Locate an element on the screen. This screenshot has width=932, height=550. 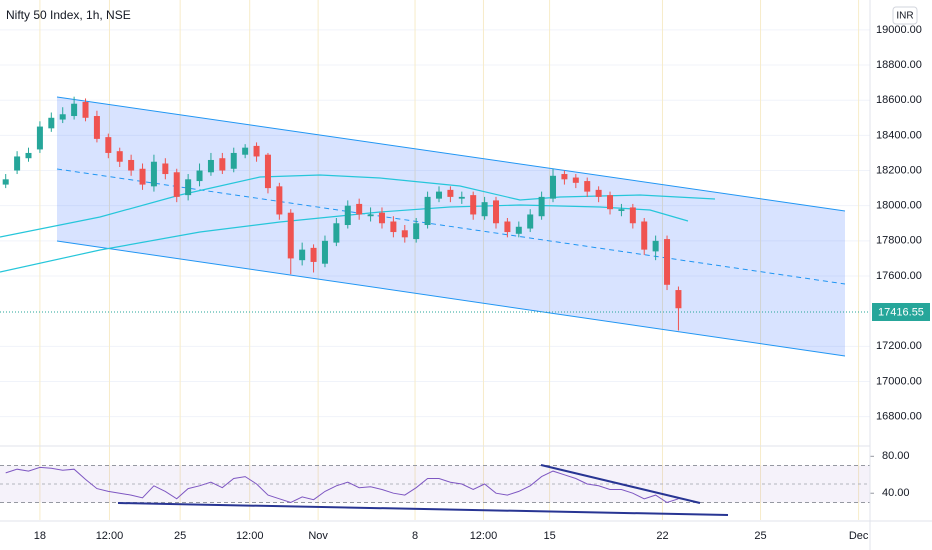
y-tick-label: 18600.00 is located at coordinates (899, 100).